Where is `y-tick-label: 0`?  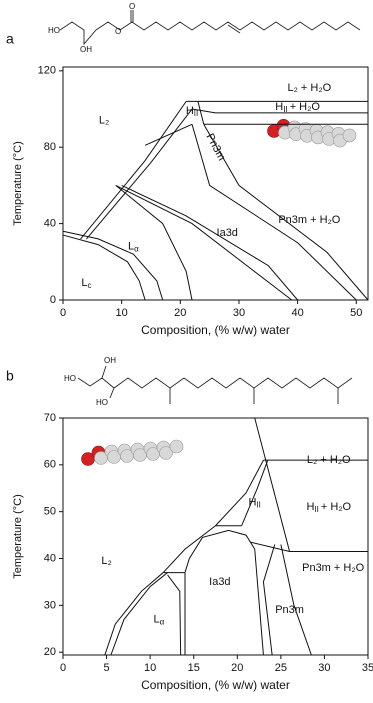 y-tick-label: 0 is located at coordinates (53, 300).